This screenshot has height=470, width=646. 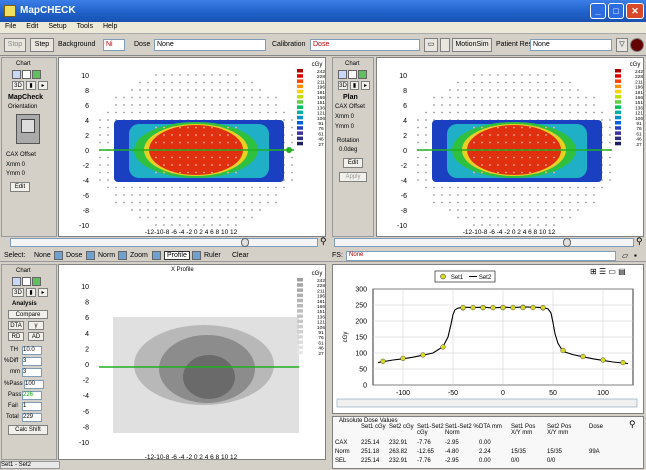 I want to click on ruler-icon, so click(x=196, y=255).